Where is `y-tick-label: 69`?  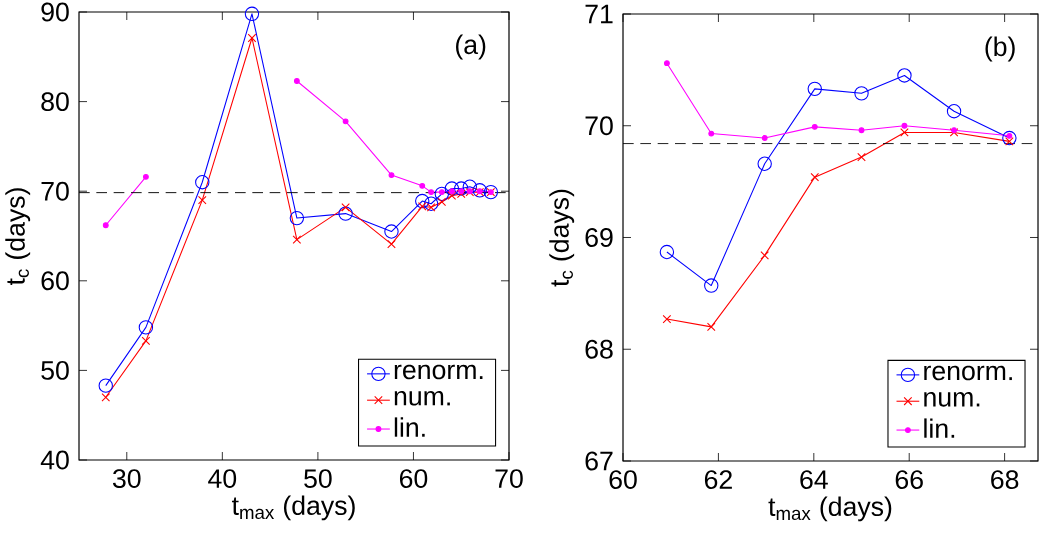 y-tick-label: 69 is located at coordinates (599, 237).